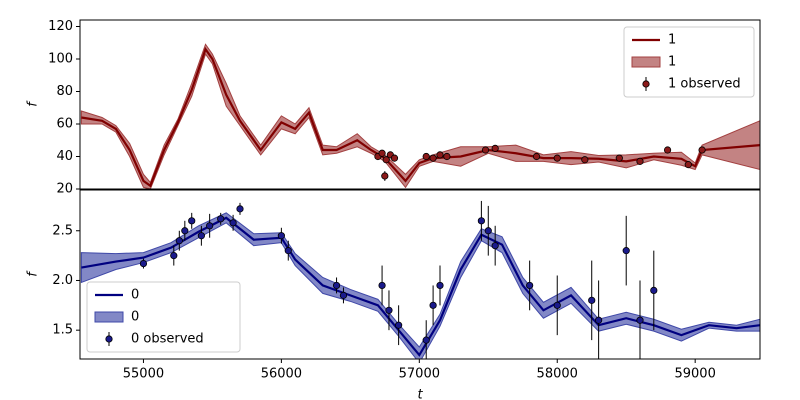 This screenshot has width=800, height=400. What do you see at coordinates (419, 374) in the screenshot?
I see `x-tick-label: 57000` at bounding box center [419, 374].